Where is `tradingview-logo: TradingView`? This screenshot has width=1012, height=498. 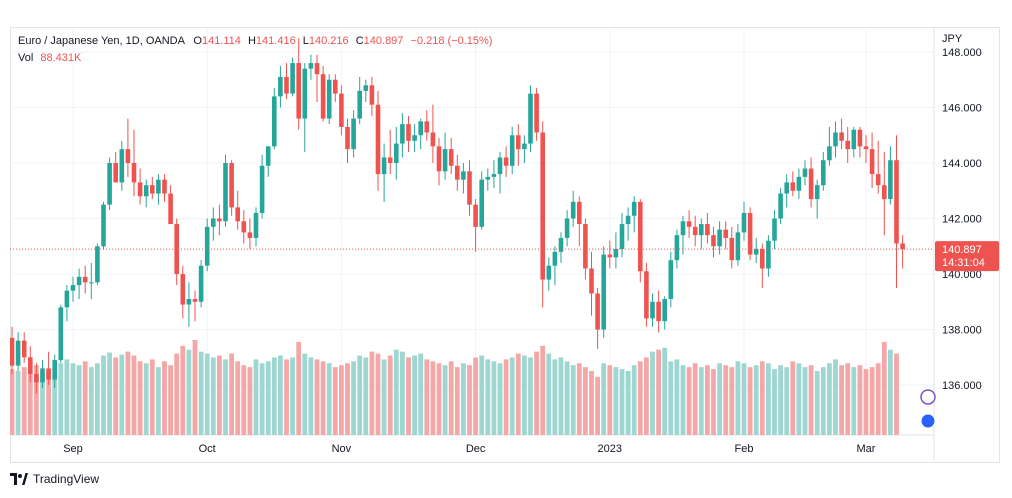
tradingview-logo: TradingView is located at coordinates (54, 479).